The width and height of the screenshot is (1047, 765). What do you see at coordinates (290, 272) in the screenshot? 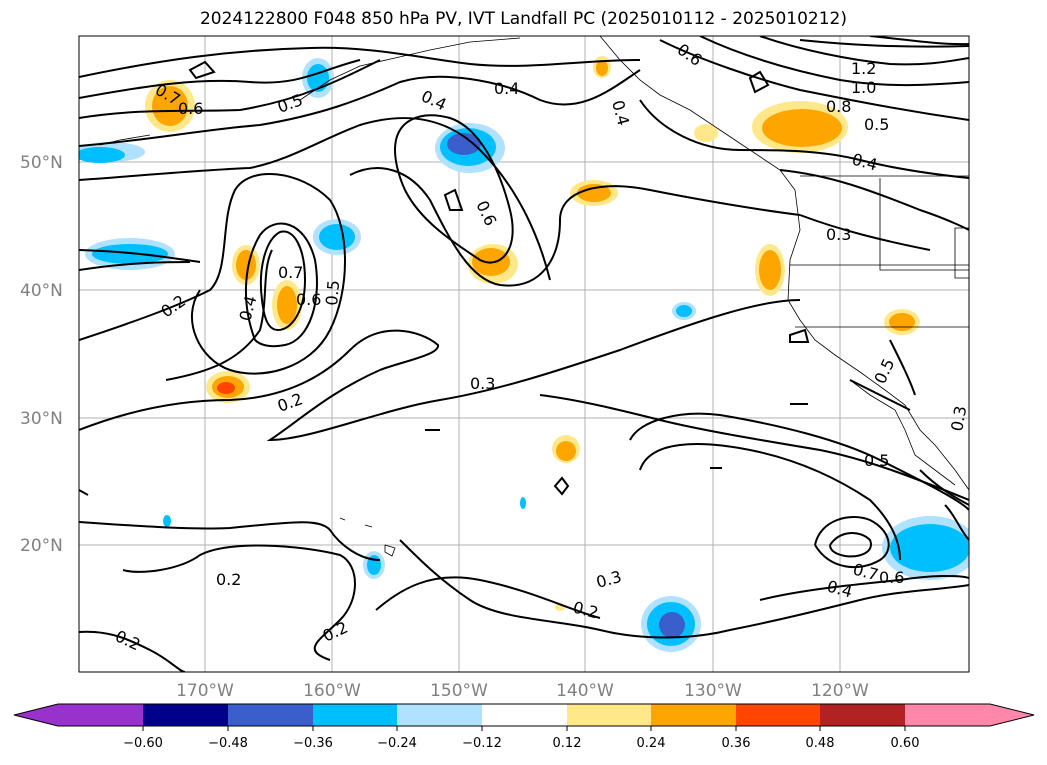
I see `contour-label: 0.7` at bounding box center [290, 272].